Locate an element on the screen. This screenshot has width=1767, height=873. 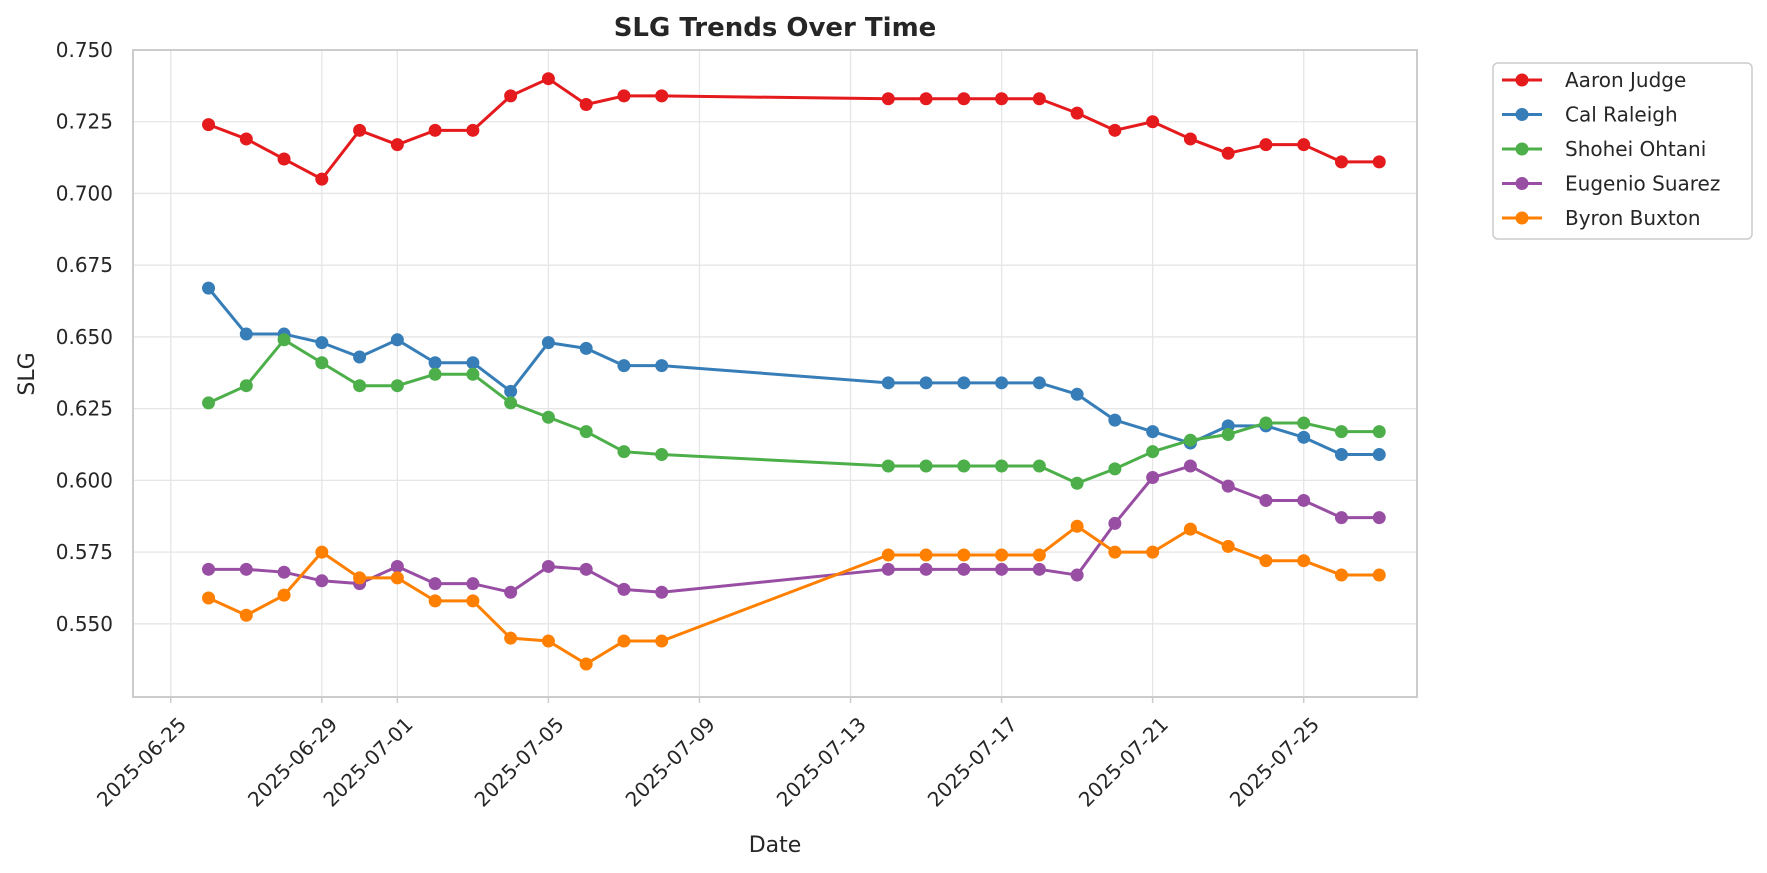
series-line-eugenio-suarez is located at coordinates (794, 529).